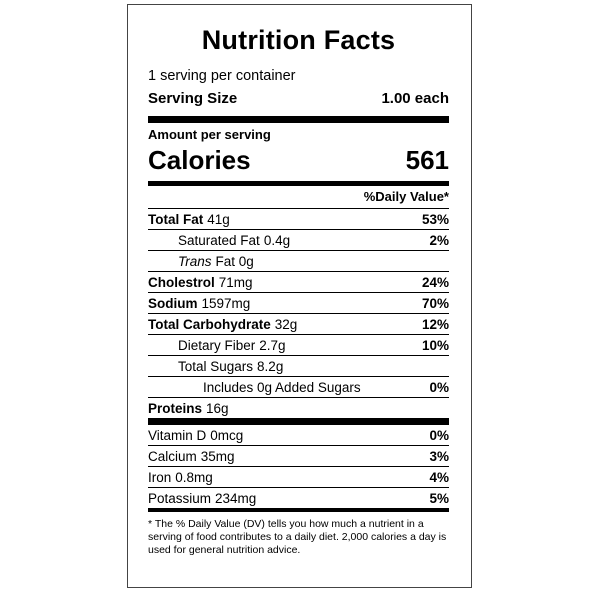  I want to click on nutrient-row-added-sugars: Includes 0g Added Sugars 0%, so click(298, 387).